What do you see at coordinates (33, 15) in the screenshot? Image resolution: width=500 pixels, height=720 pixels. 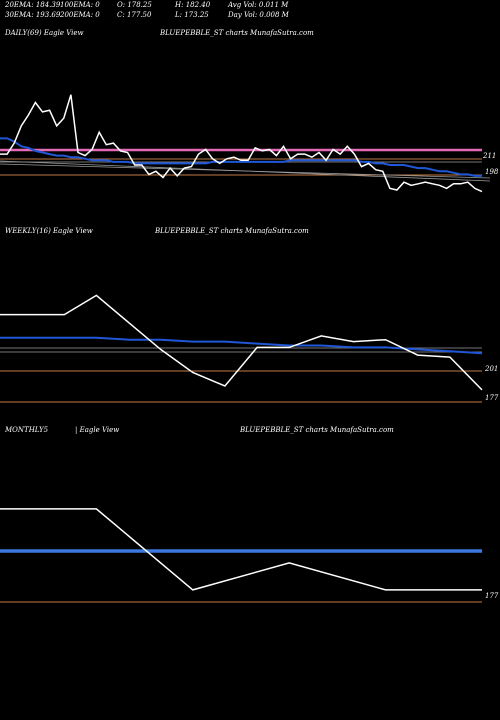 I see `ema30-label: 30EMA: 193.69` at bounding box center [33, 15].